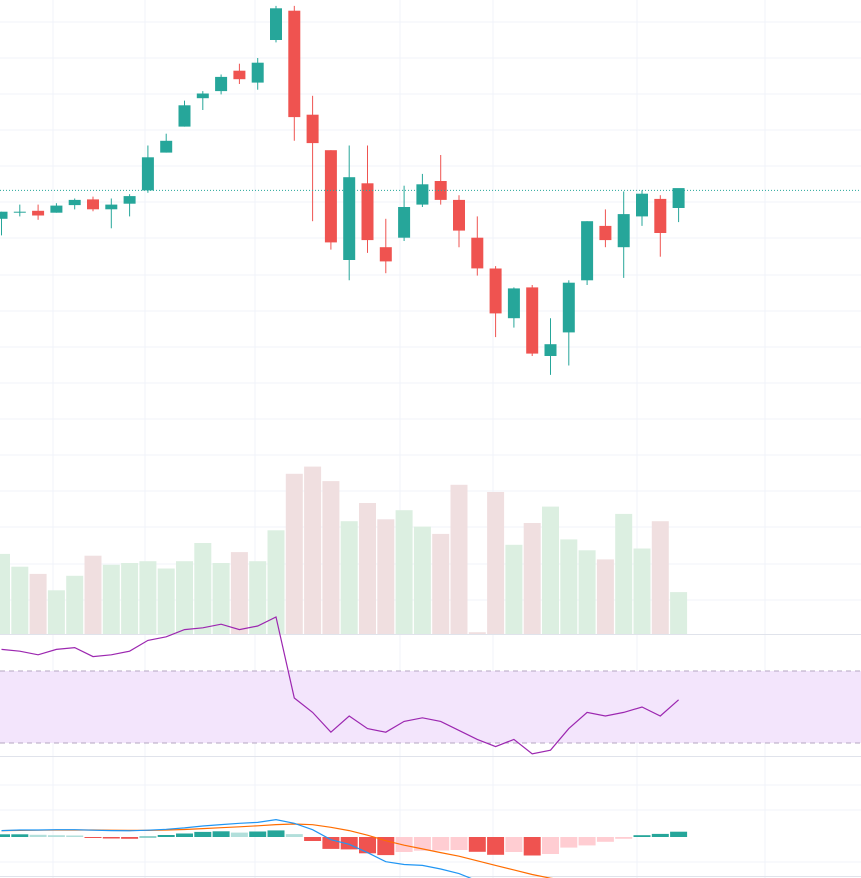 Image resolution: width=861 pixels, height=878 pixels. I want to click on macd-pane, so click(344, 848).